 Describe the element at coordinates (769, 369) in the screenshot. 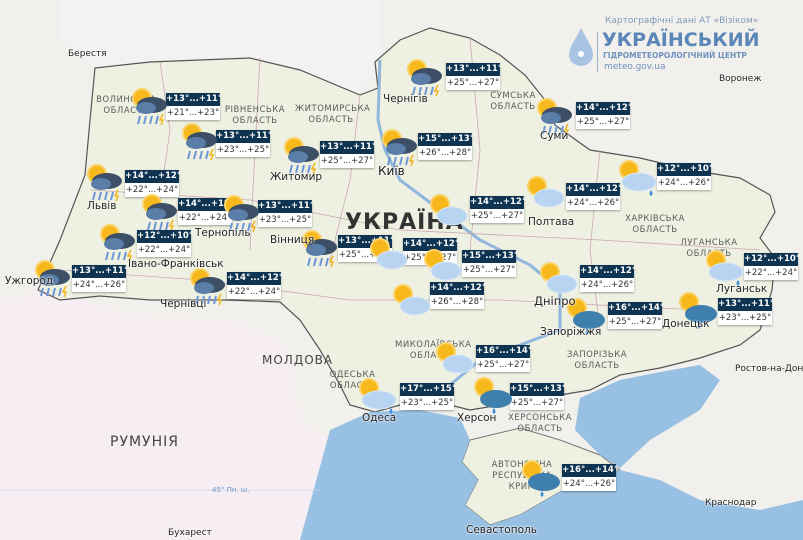

I see `city-rostov: Ростов-на-Дону` at that location.